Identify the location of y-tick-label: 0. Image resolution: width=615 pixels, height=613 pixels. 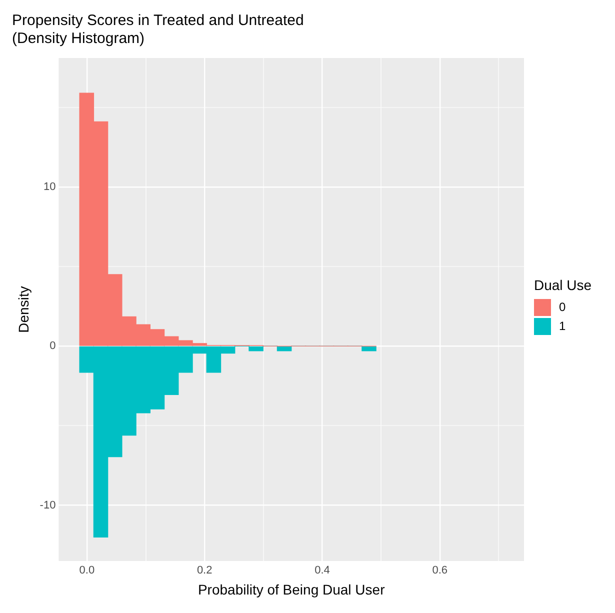
(53, 346).